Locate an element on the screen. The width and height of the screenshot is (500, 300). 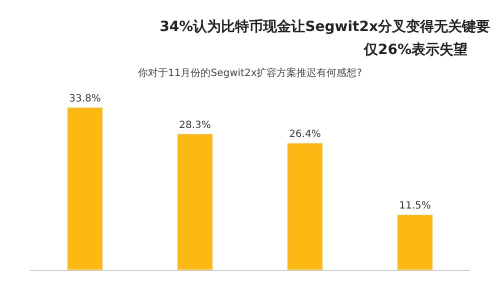
data-label: 28.3% is located at coordinates (195, 125).